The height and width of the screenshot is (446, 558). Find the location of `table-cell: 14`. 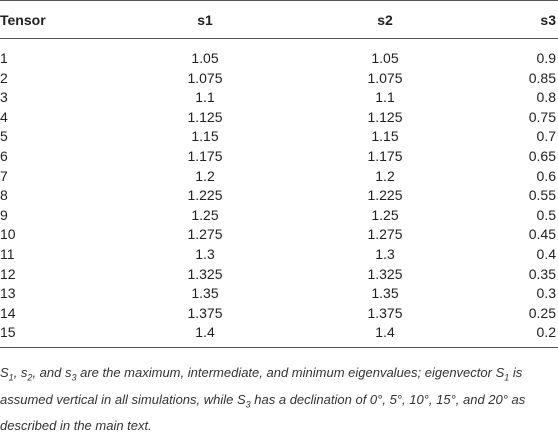

table-cell: 14 is located at coordinates (8, 312).